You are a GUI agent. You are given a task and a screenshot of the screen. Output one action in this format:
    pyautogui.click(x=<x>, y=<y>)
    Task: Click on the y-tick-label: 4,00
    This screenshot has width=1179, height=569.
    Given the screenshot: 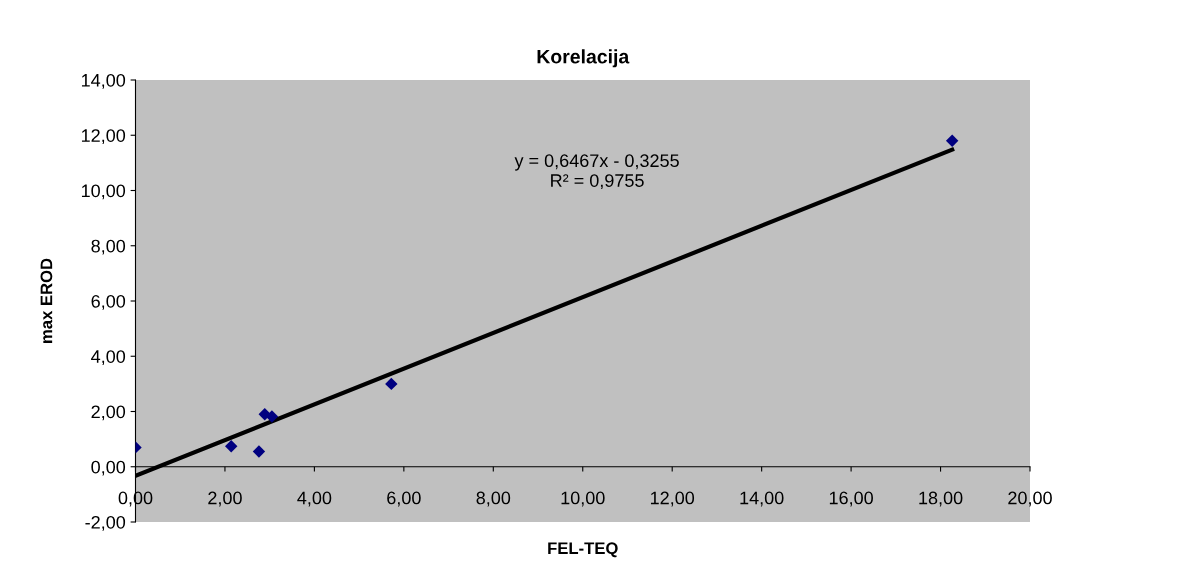 What is the action you would take?
    pyautogui.click(x=108, y=358)
    